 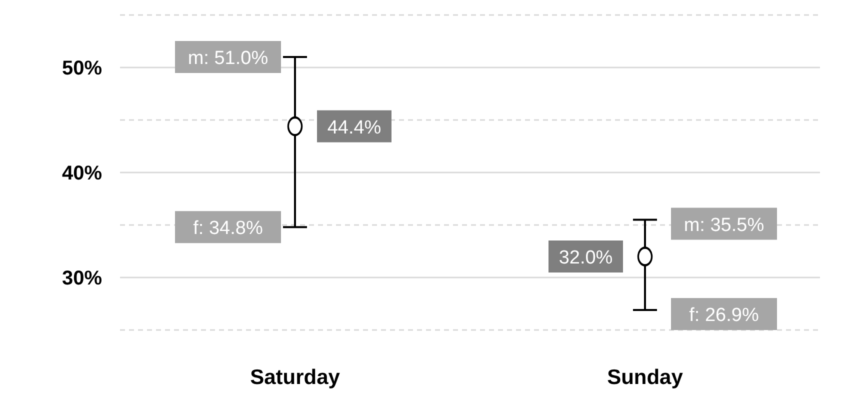 I want to click on x-tick-label: Sunday, so click(x=645, y=377).